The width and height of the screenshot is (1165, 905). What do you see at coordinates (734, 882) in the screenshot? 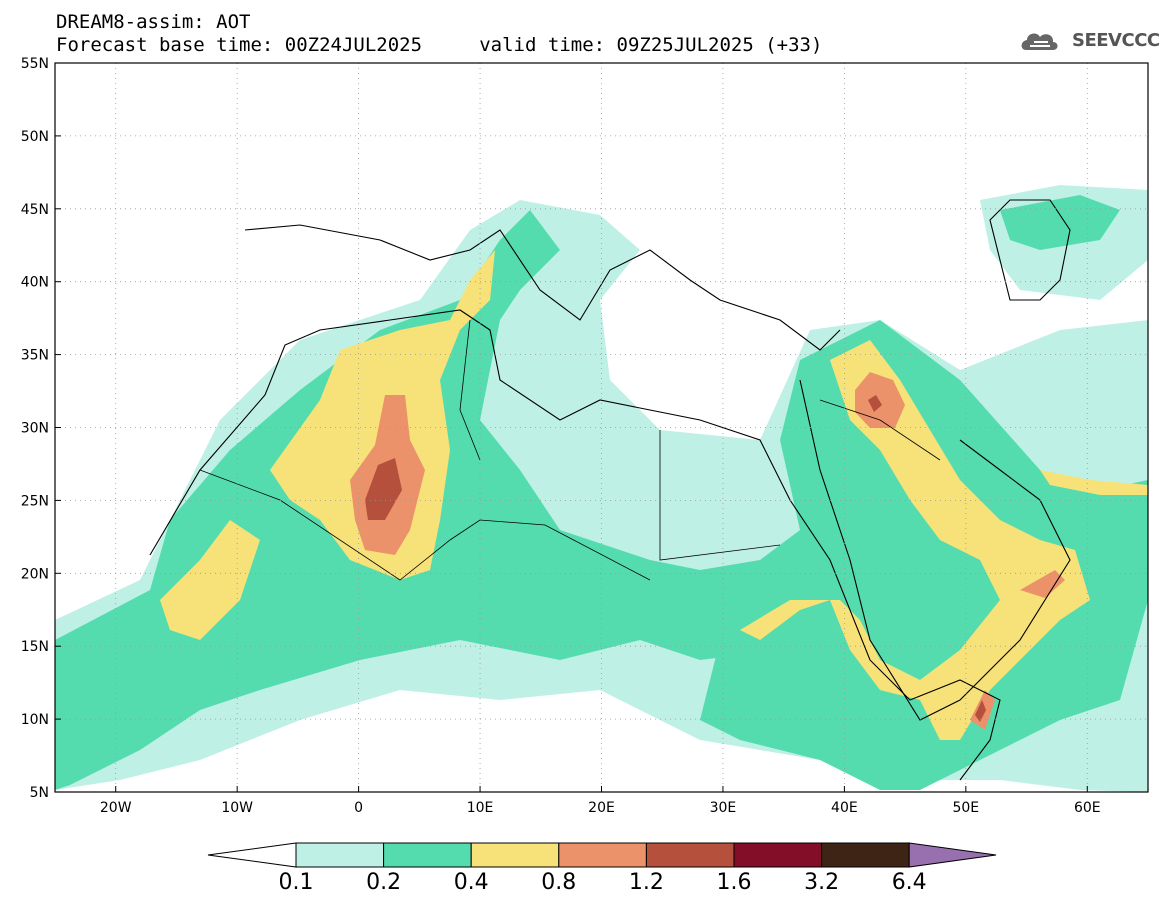
I see `colorbar-label: 1.6` at bounding box center [734, 882].